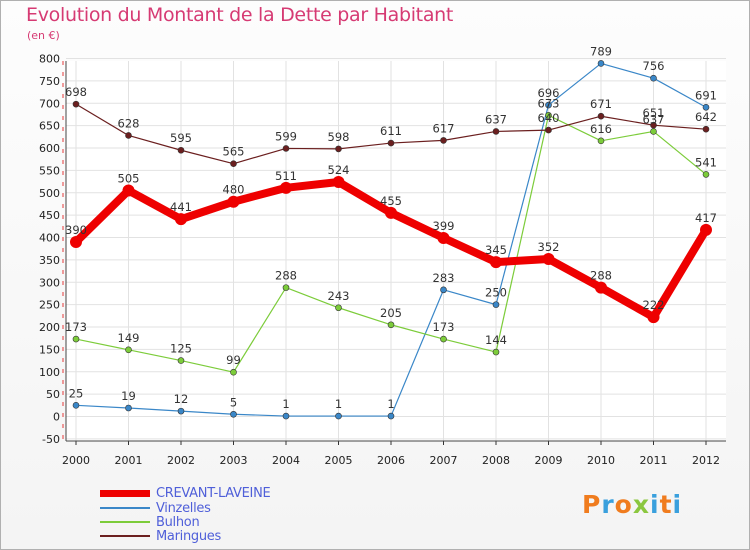 Image resolution: width=750 pixels, height=550 pixels. I want to click on legend-item-vinzelles: Vinzelles, so click(155, 508).